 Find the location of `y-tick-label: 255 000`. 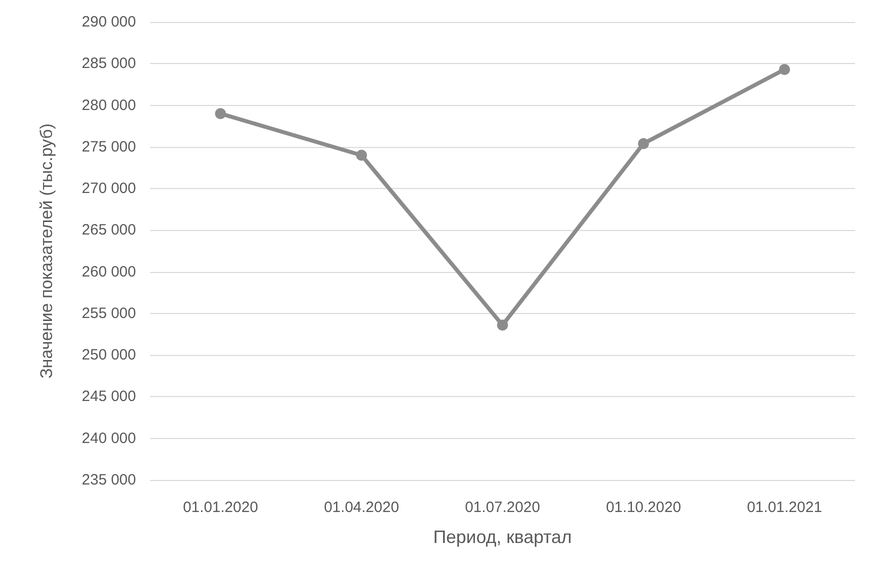

y-tick-label: 255 000 is located at coordinates (109, 313).